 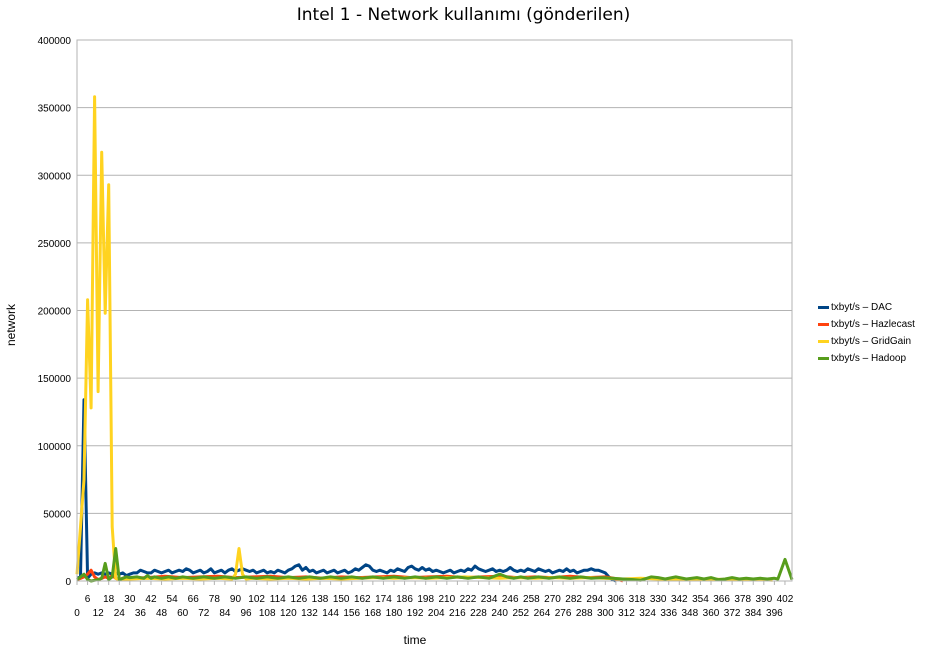 I want to click on x-tick-label: 120, so click(x=288, y=613).